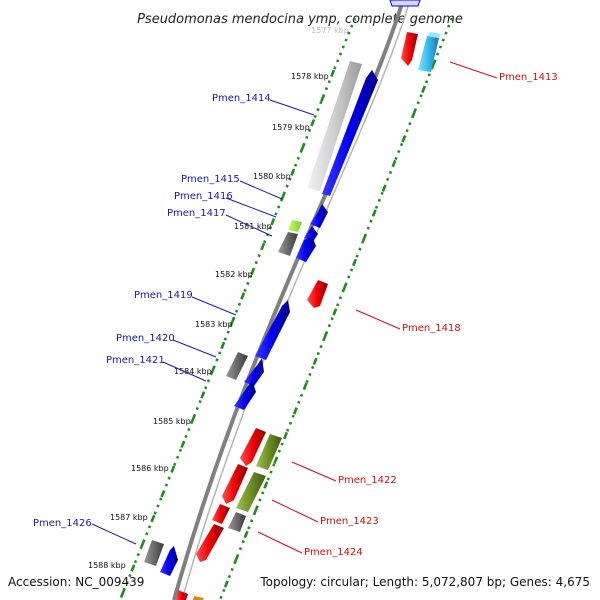 Image resolution: width=600 pixels, height=600 pixels. I want to click on gene-partial-bottom-red, so click(182, 595).